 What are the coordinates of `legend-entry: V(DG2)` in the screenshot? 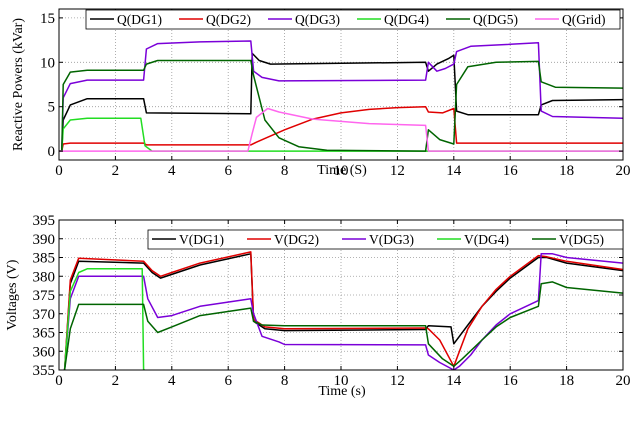 It's located at (296, 239).